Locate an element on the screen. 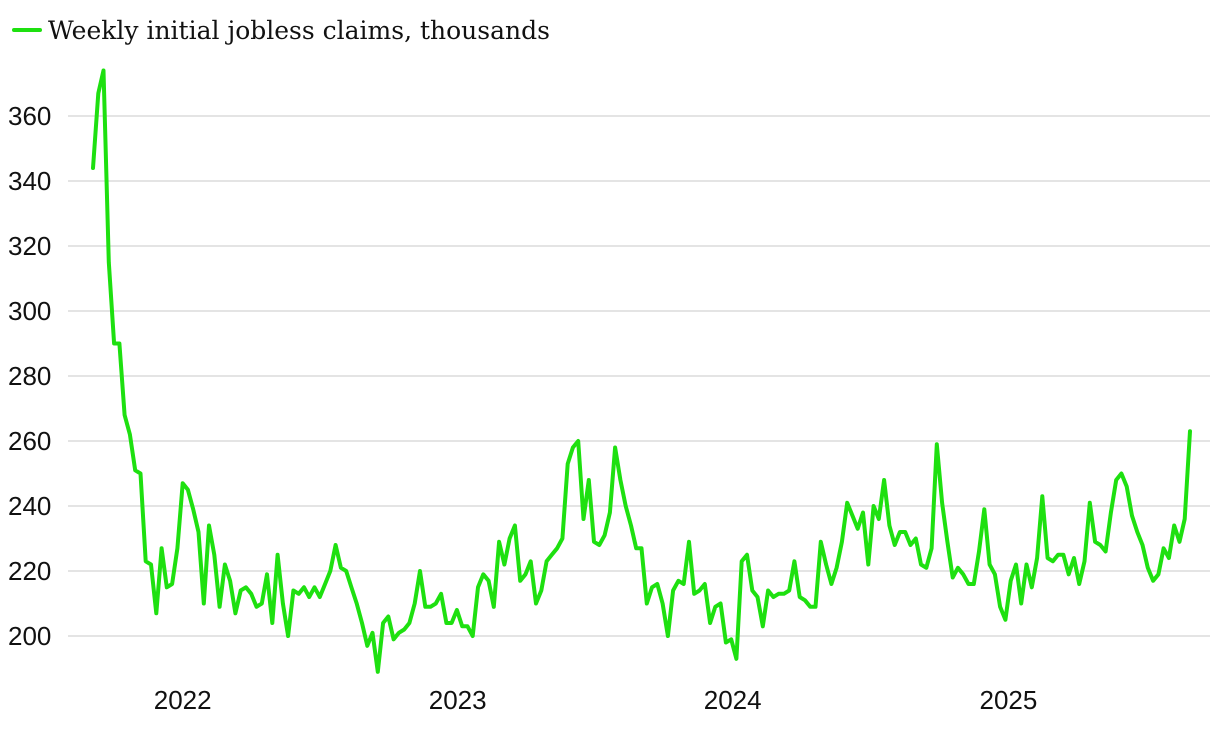  y-axis: 200 220 240 260 280 300 320 340 360 is located at coordinates (29, 376).